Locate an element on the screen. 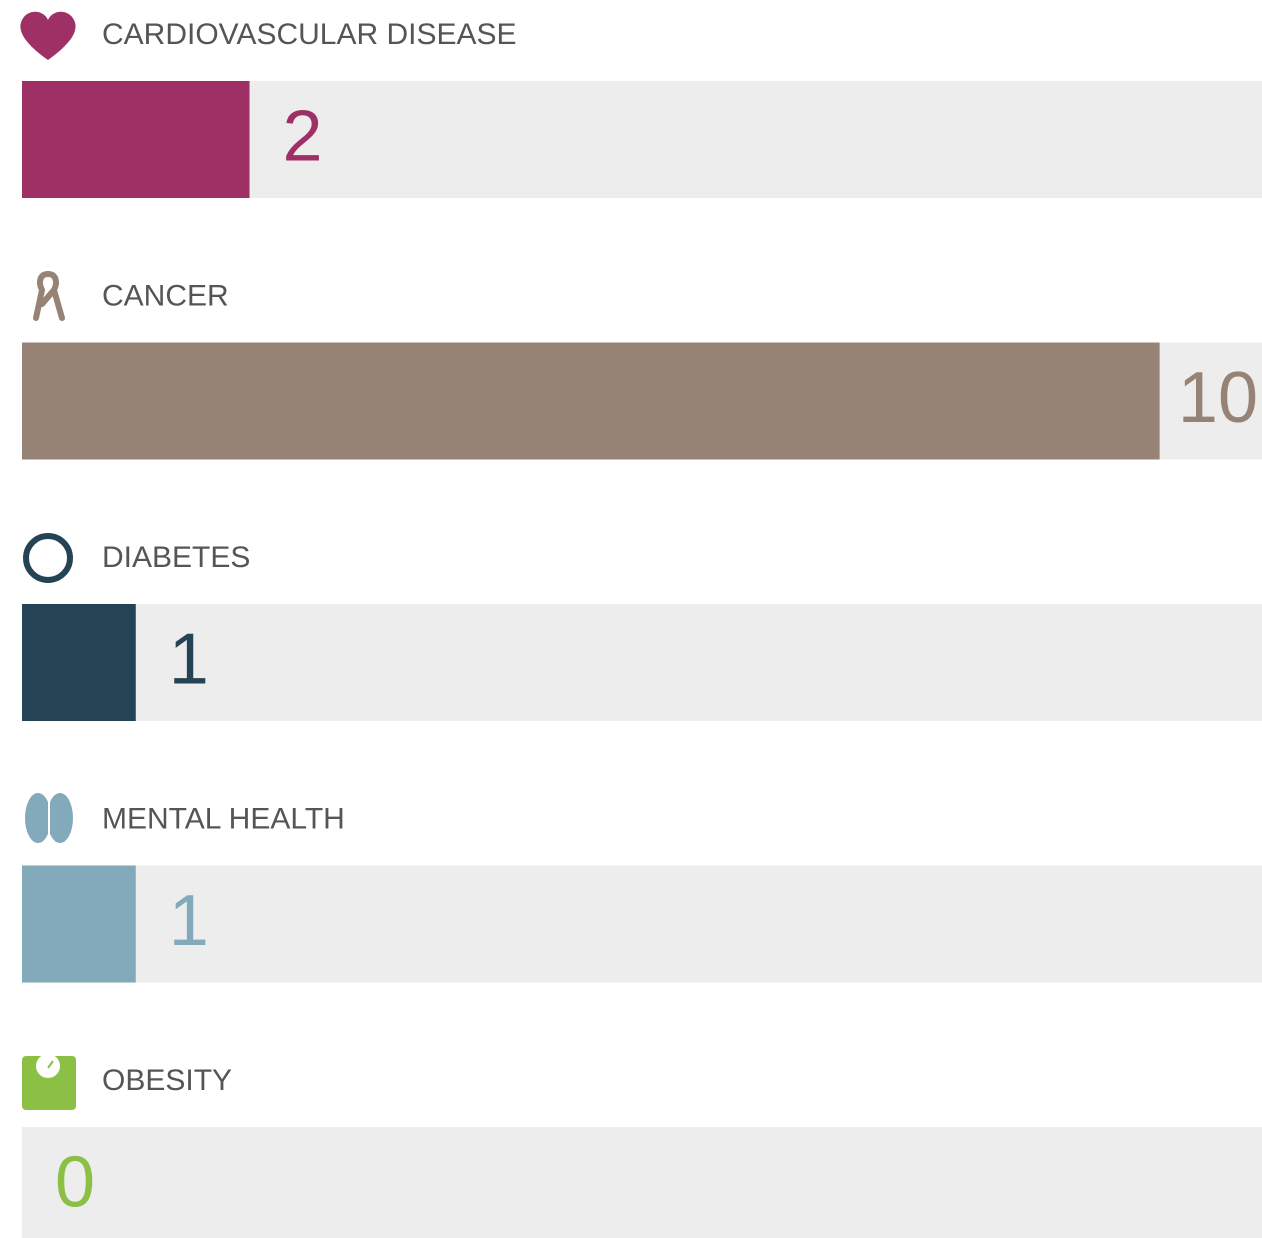  category-label: OBESITY is located at coordinates (167, 1080).